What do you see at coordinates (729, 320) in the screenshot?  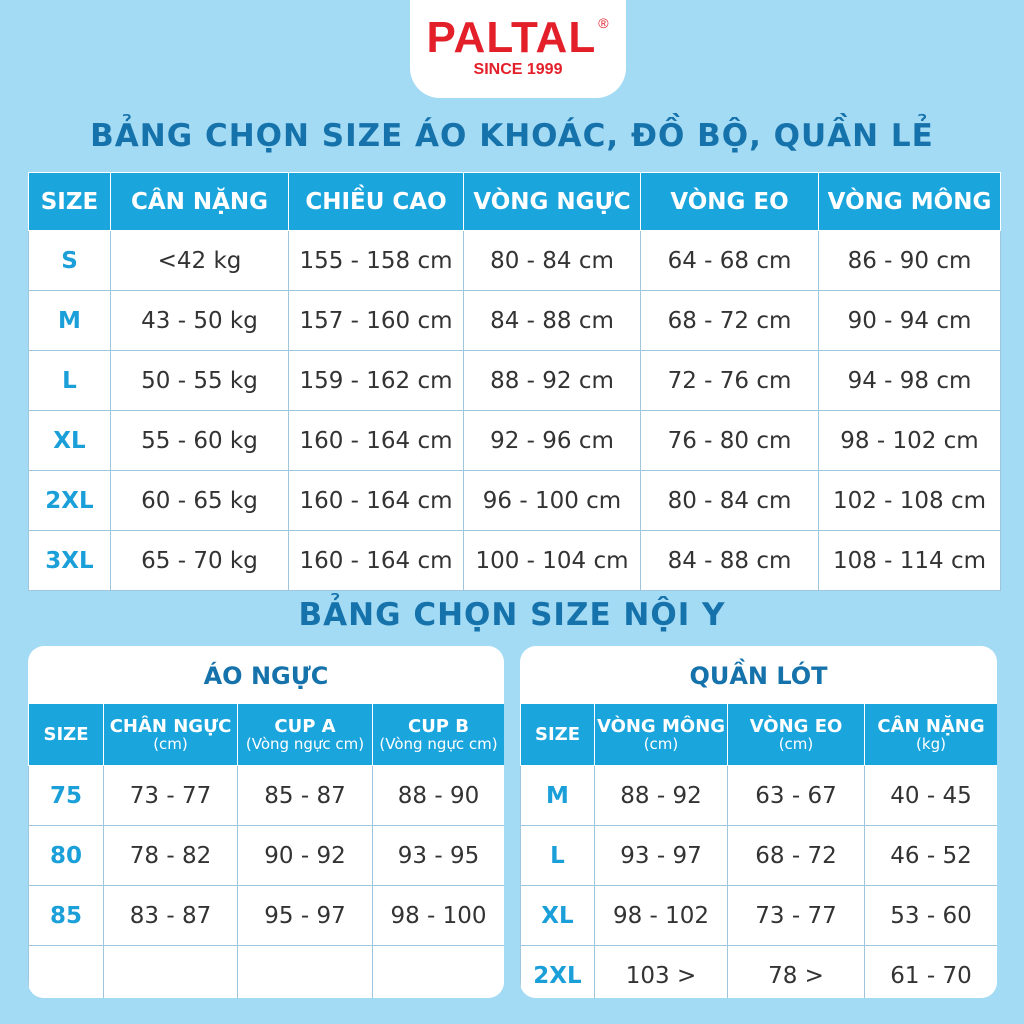 I see `value-cell: 68 - 72 cm` at bounding box center [729, 320].